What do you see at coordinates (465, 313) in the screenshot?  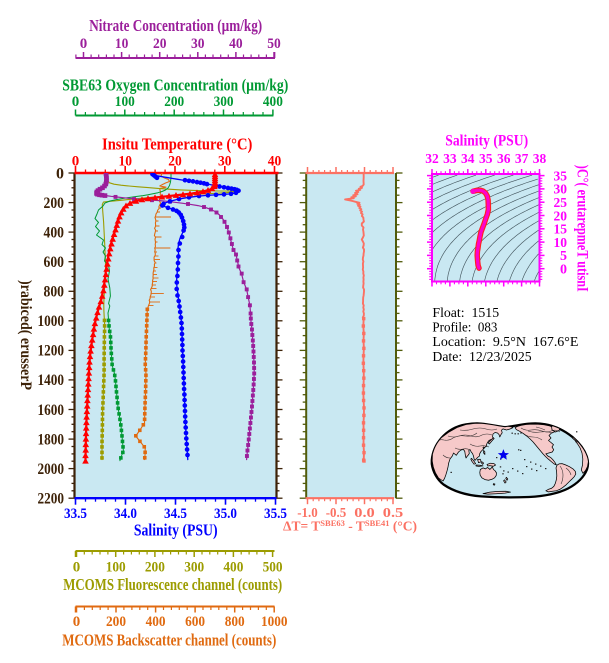 I see `svg-text: Float: 1515` at bounding box center [465, 313].